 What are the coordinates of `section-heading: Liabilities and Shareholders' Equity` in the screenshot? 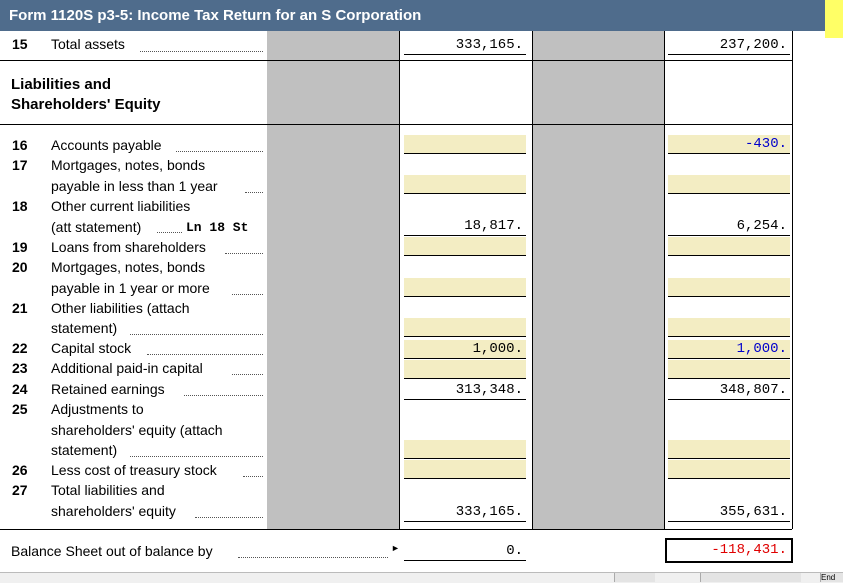 It's located at (85, 95).